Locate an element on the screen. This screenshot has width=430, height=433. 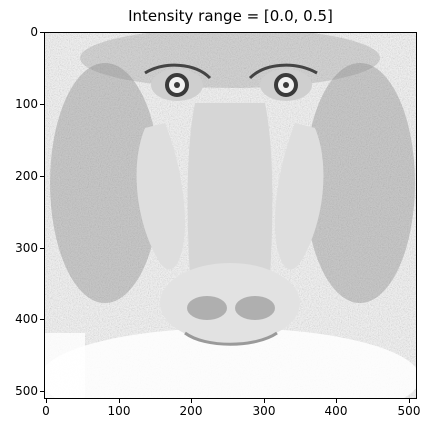
plot-title: Intensity range = [0.0, 0.5] is located at coordinates (230, 16).